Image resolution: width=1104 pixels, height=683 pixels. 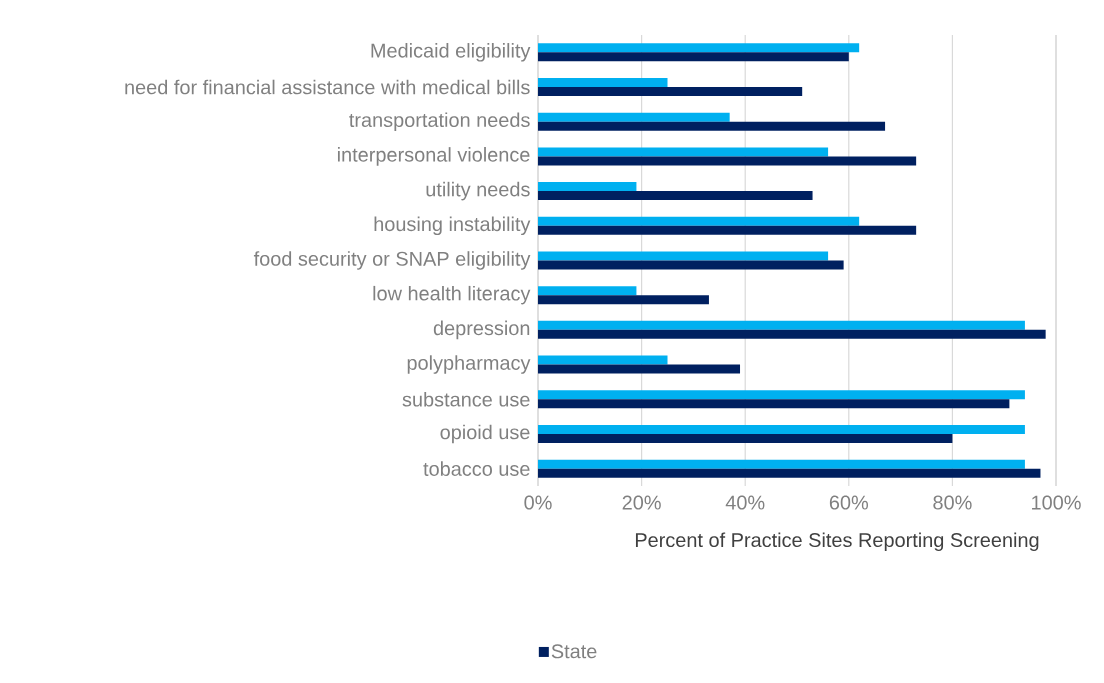 I want to click on y-tick-label: low health literacy, so click(x=452, y=295).